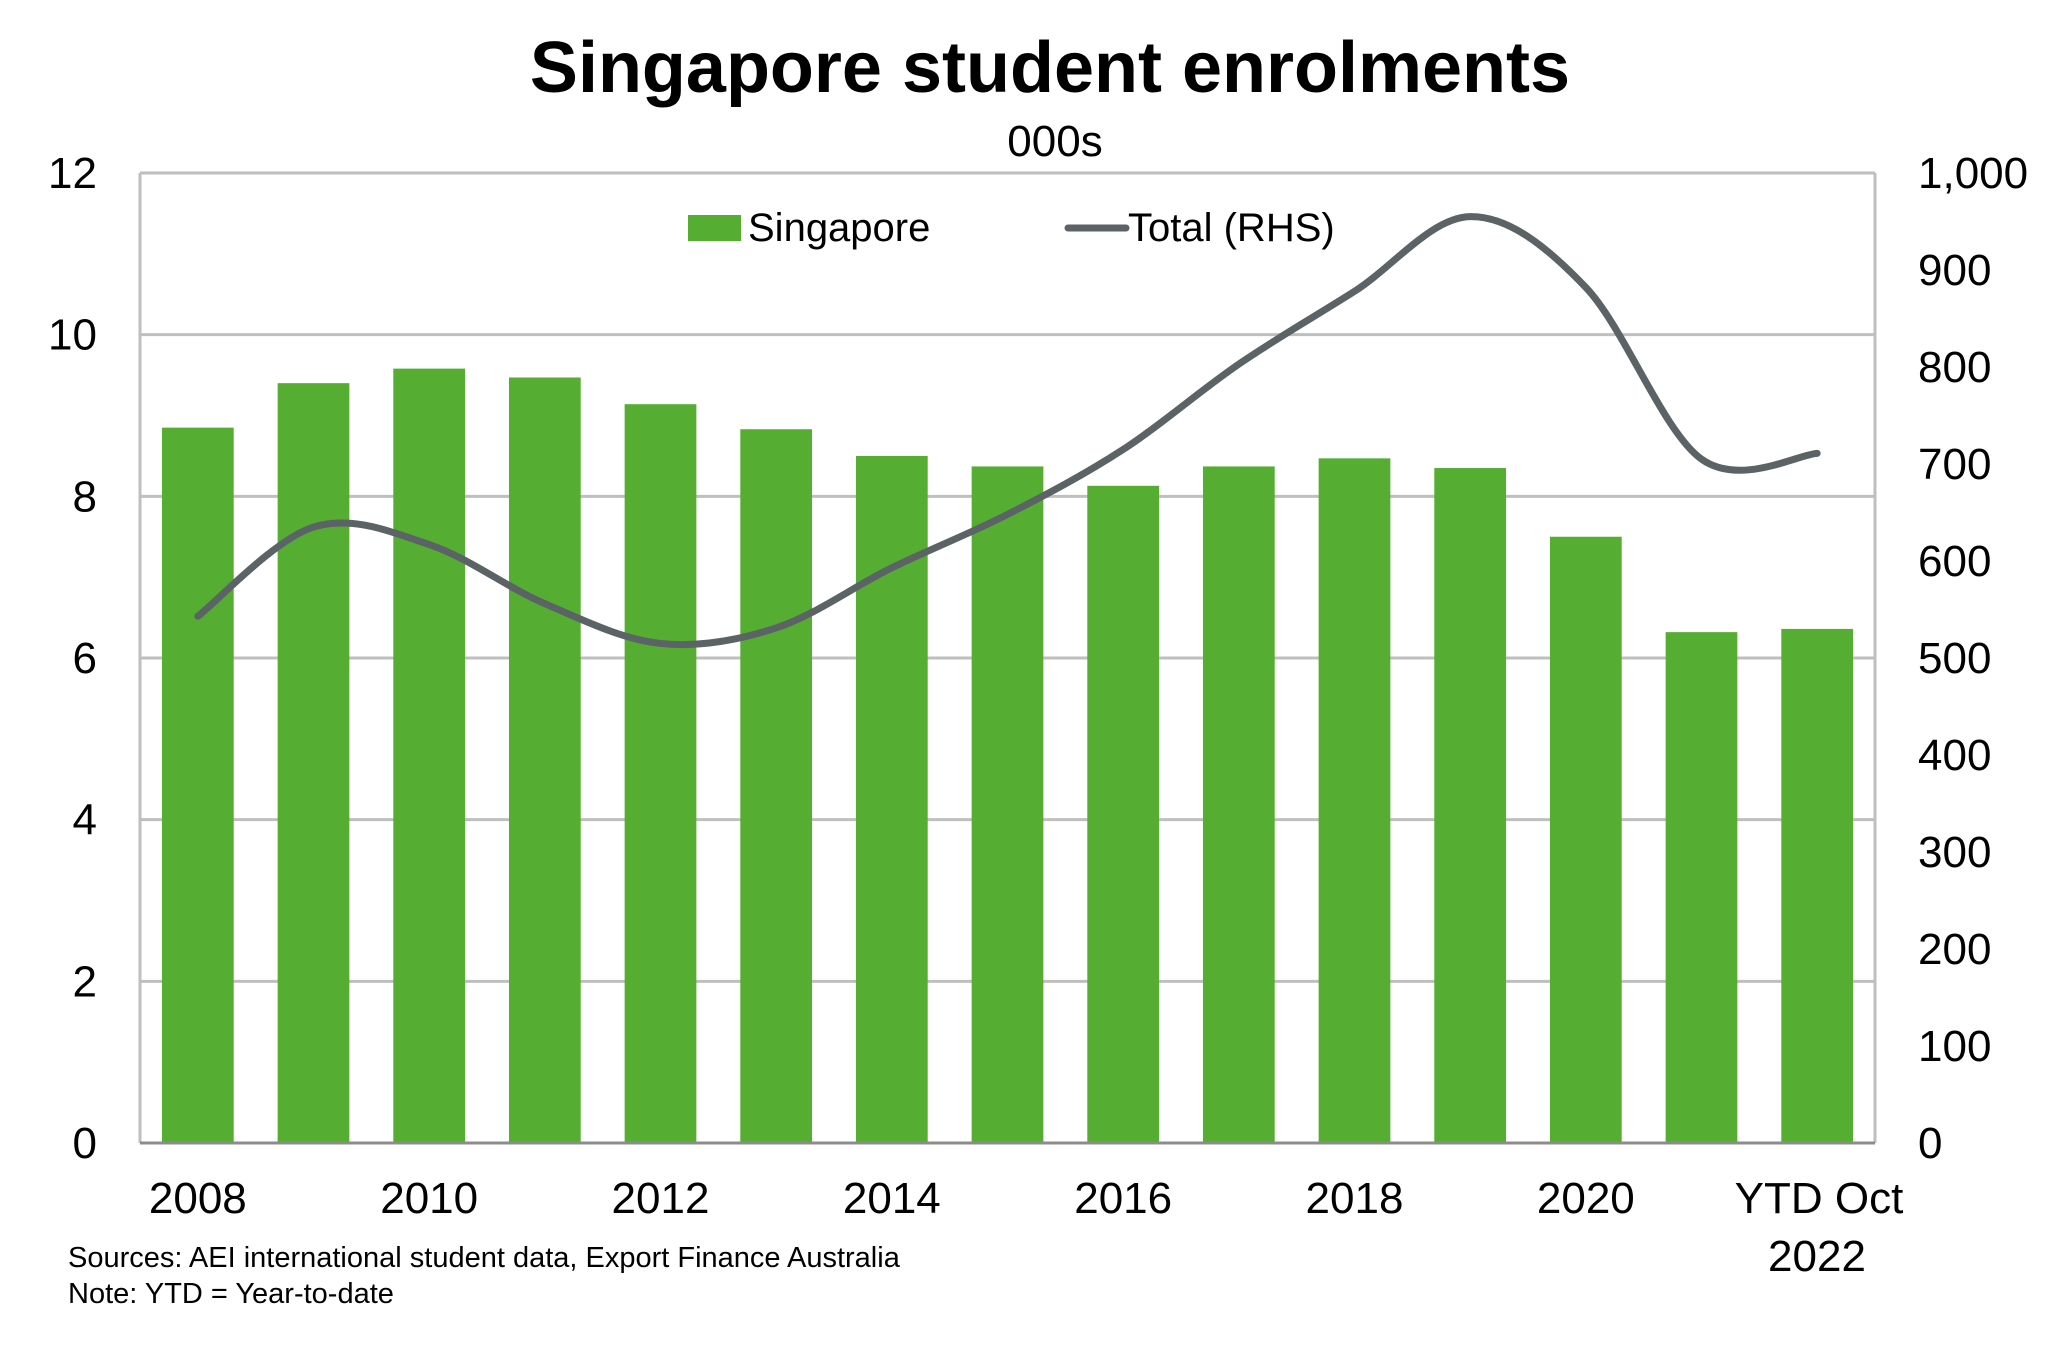 The height and width of the screenshot is (1345, 2048). I want to click on y-right-tick-label: 800, so click(1954, 367).